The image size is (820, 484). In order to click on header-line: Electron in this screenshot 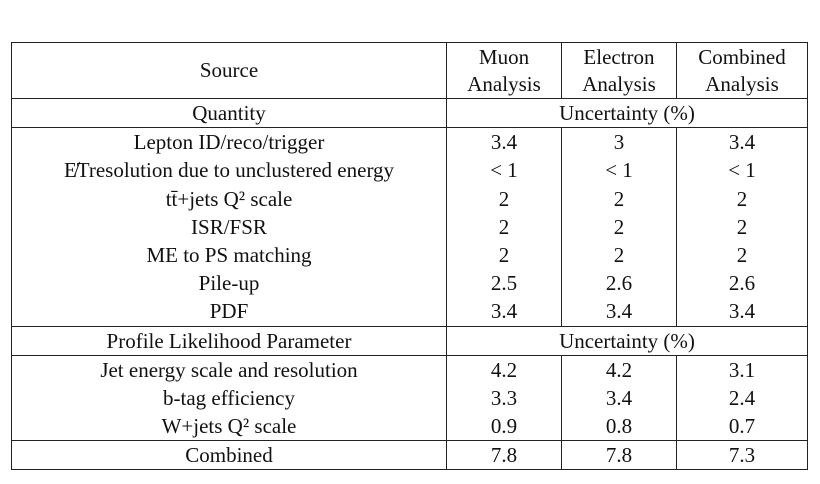, I will do `click(619, 56)`.